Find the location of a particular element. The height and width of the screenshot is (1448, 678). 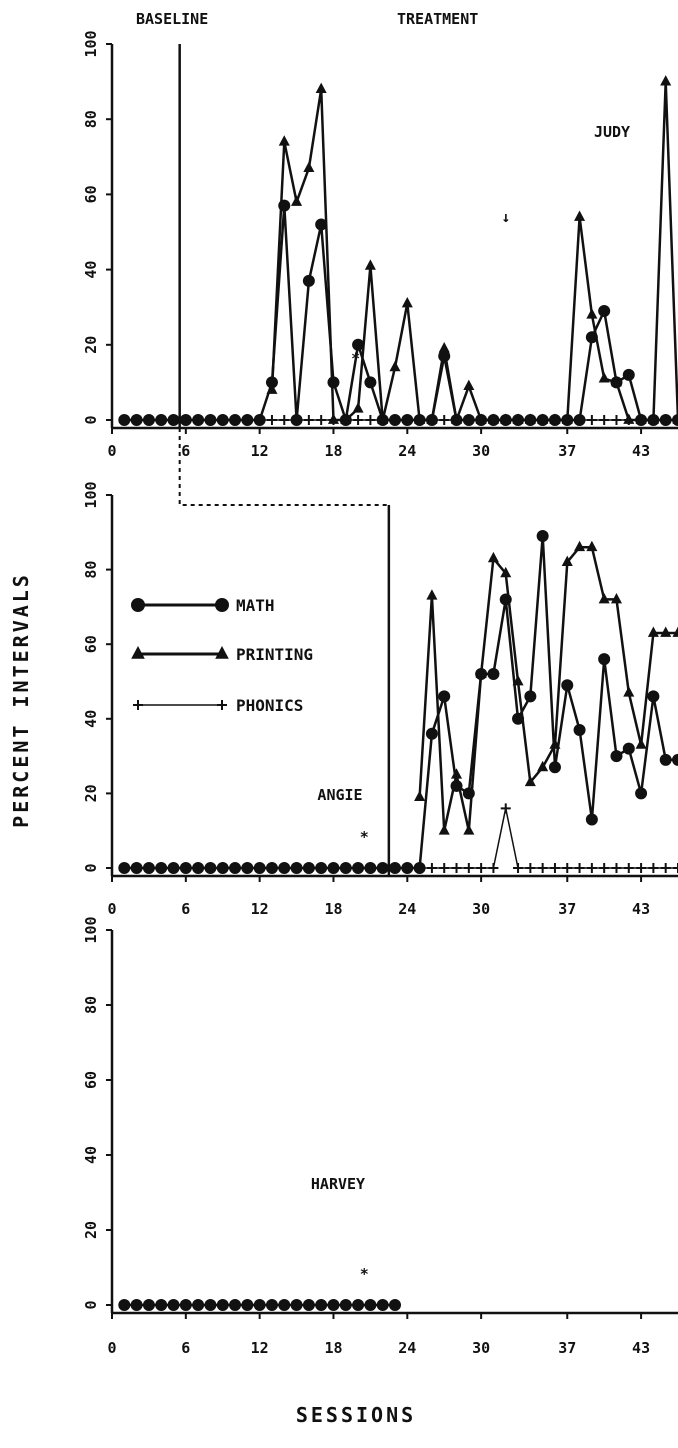

y-tick-label-harvey: 0 is located at coordinates (91, 1304).